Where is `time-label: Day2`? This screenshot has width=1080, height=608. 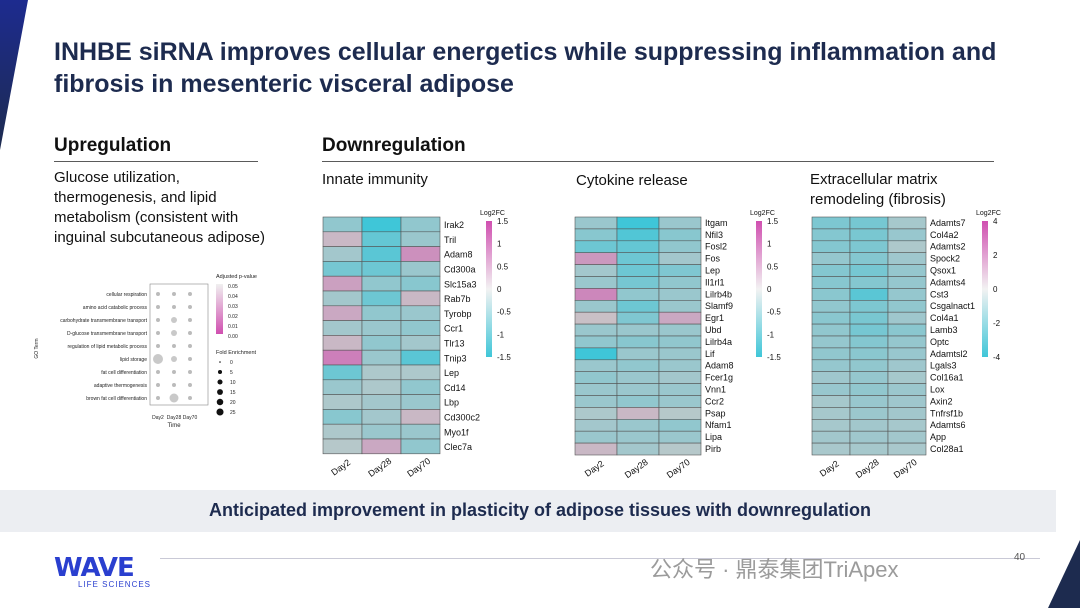
time-label: Day2 is located at coordinates (158, 418).